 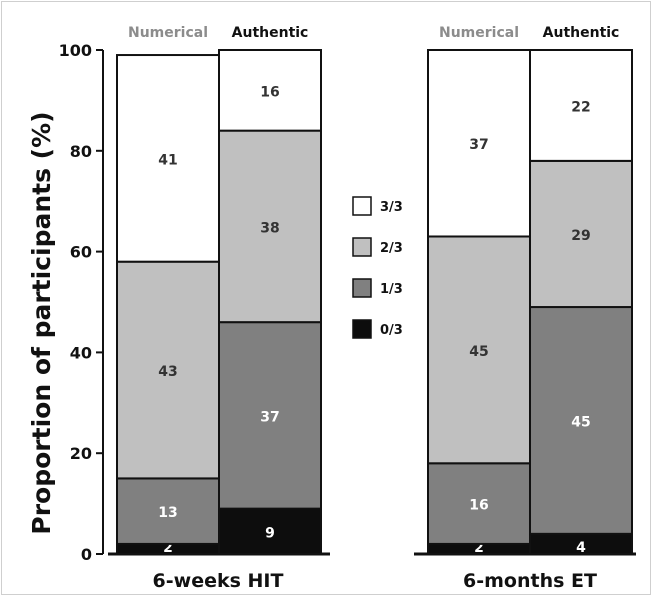 What do you see at coordinates (581, 548) in the screenshot?
I see `data-label: 4` at bounding box center [581, 548].